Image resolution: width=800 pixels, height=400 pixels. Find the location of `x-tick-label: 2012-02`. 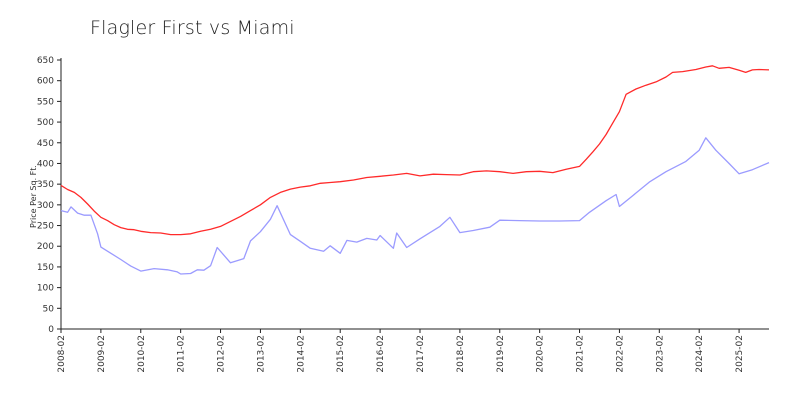

x-tick-label: 2012-02 is located at coordinates (222, 354).